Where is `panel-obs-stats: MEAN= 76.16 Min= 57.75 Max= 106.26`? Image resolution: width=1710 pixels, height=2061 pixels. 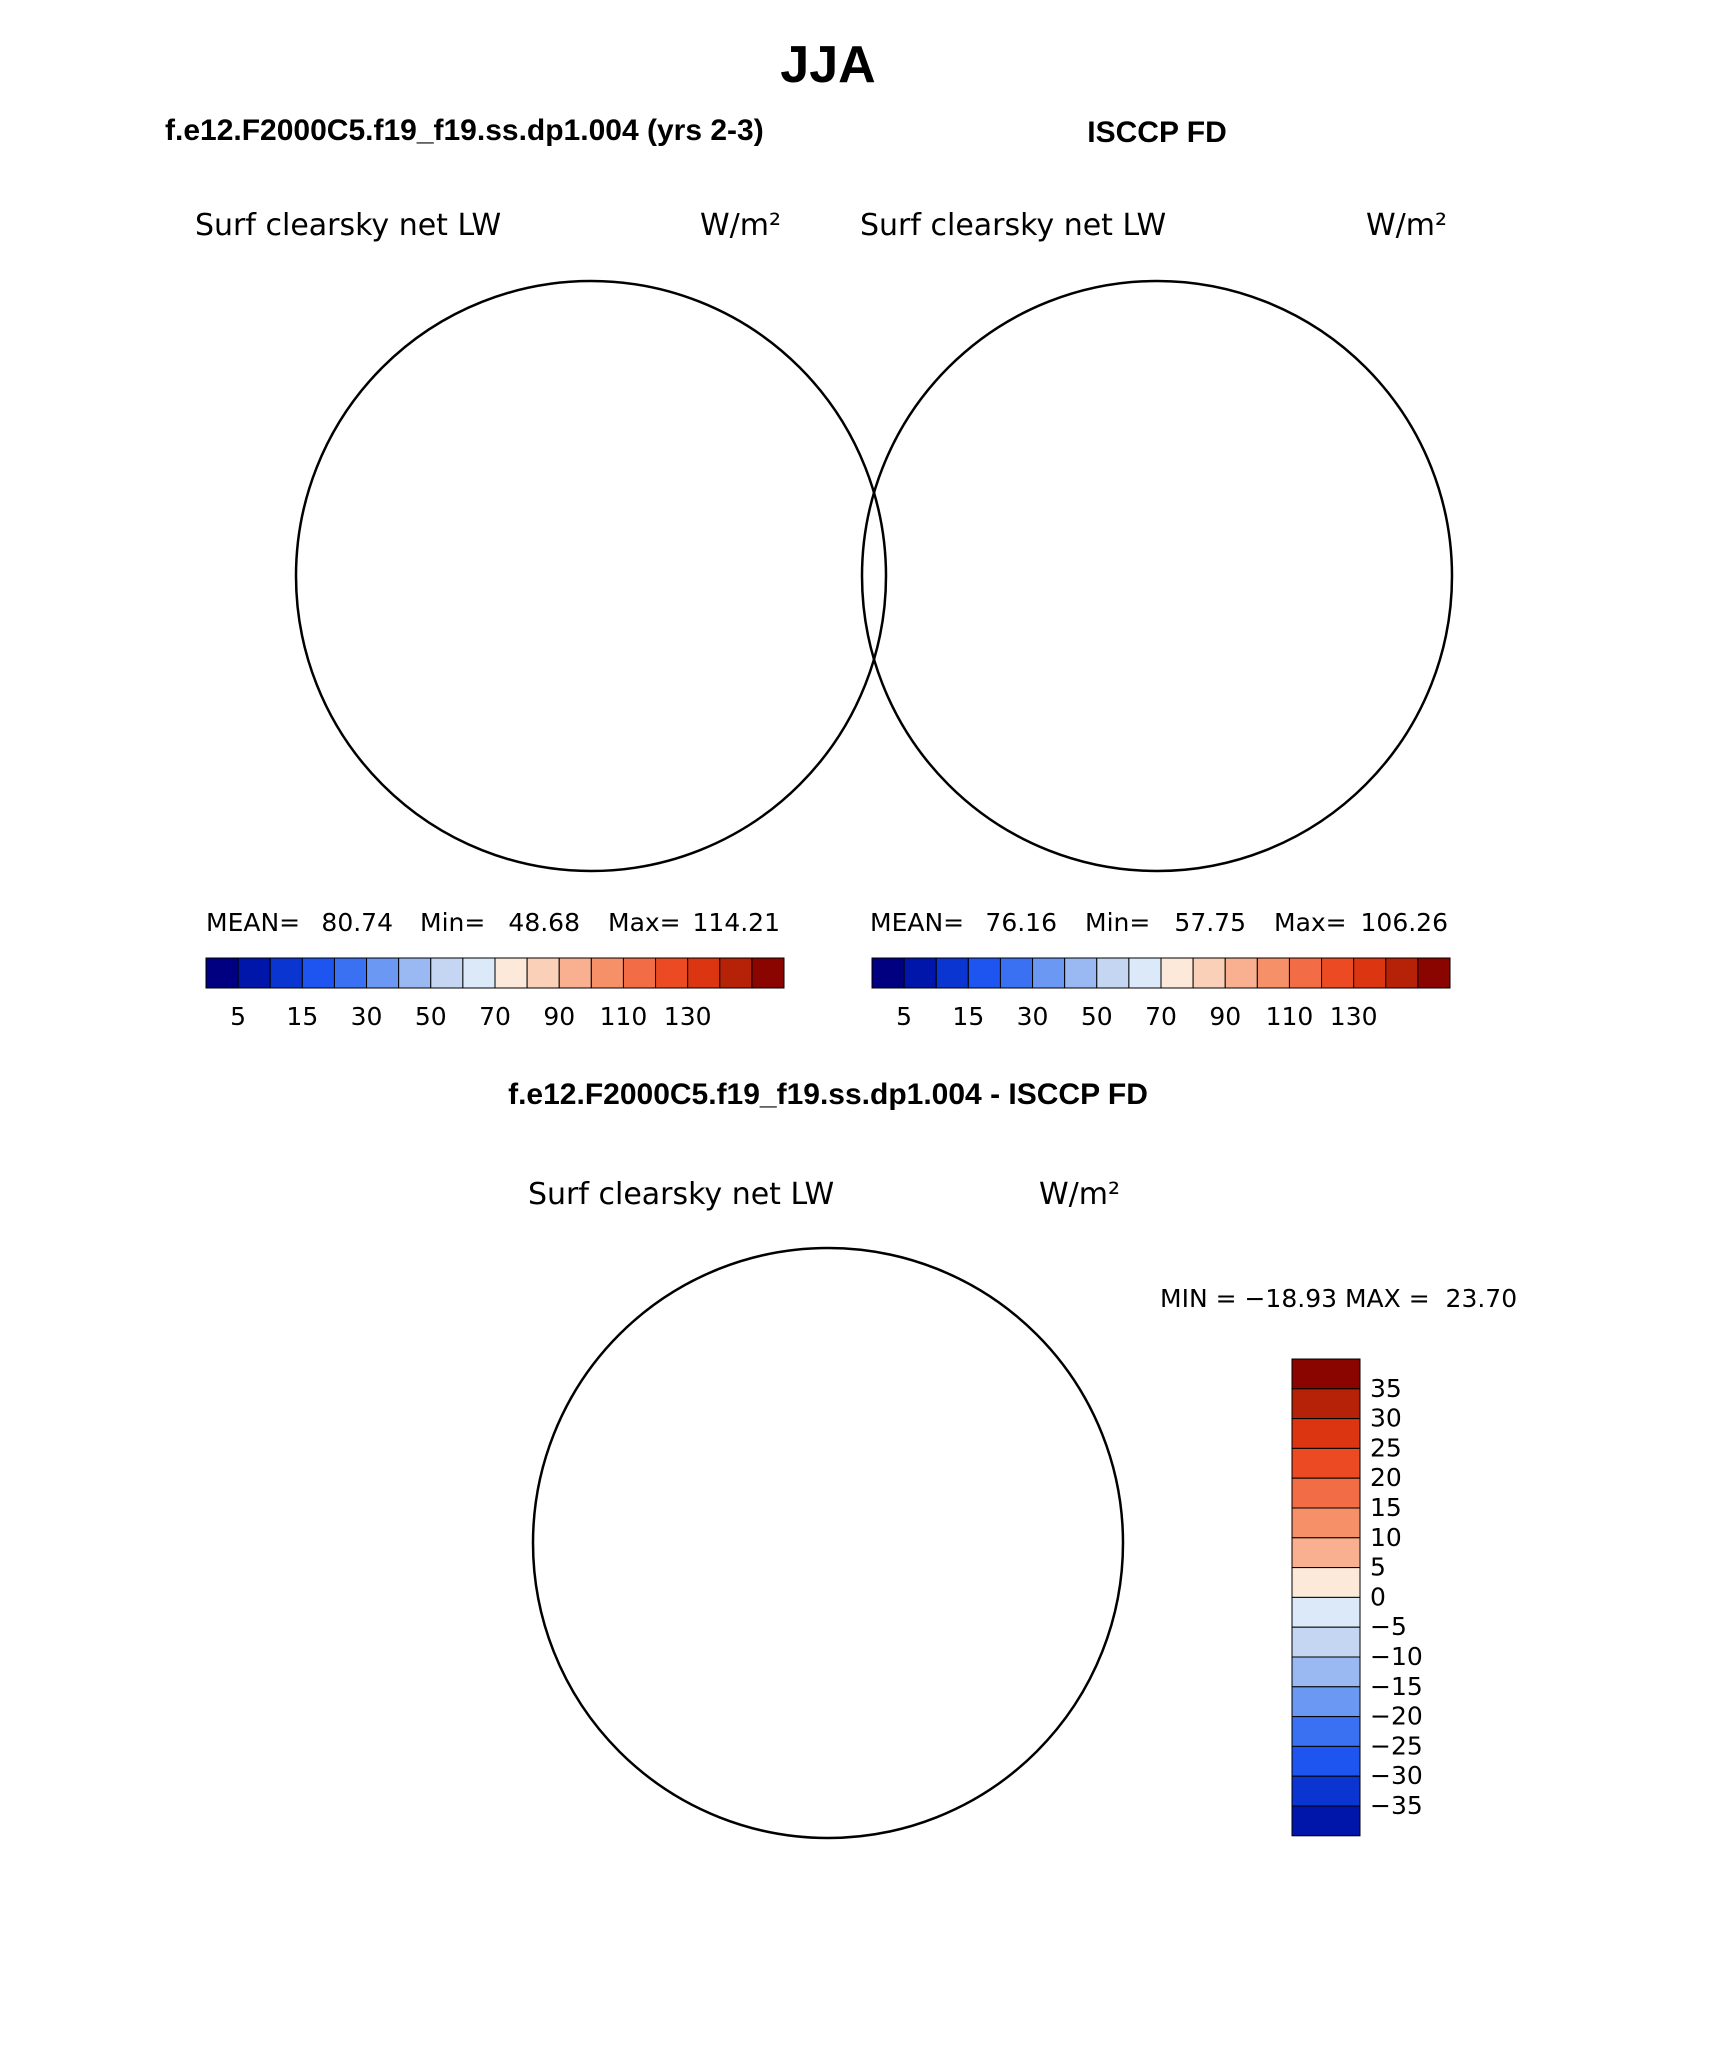 panel-obs-stats: MEAN= 76.16 Min= 57.75 Max= 106.26 is located at coordinates (1159, 922).